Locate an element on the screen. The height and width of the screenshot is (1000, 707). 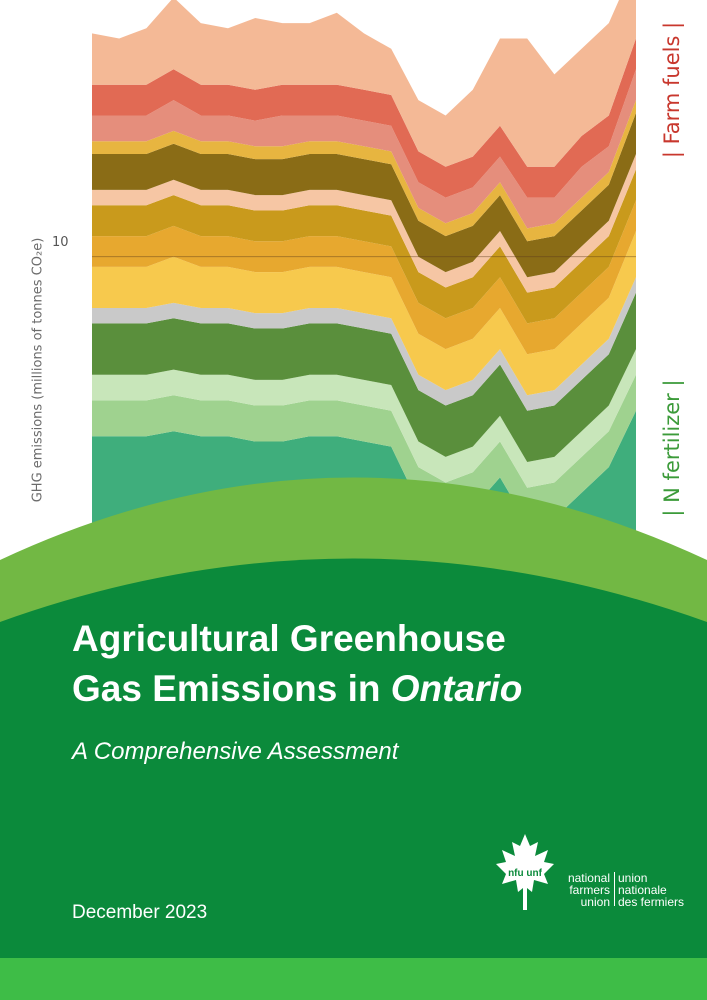
y-tick-label: 10 is located at coordinates (60, 242).